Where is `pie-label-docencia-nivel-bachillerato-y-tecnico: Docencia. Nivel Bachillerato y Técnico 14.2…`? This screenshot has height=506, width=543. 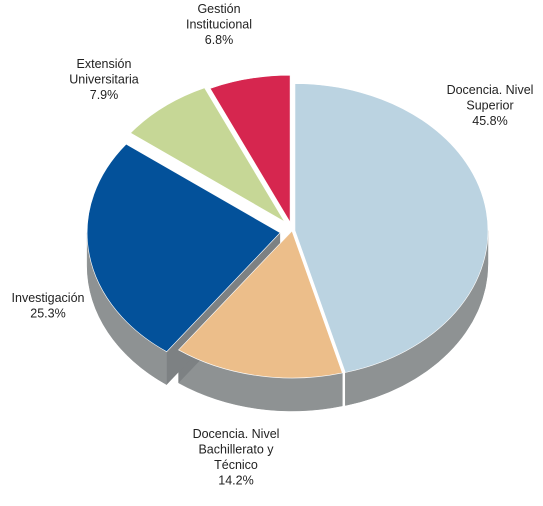 pie-label-docencia-nivel-bachillerato-y-tecnico: Docencia. Nivel Bachillerato y Técnico 14.2… is located at coordinates (236, 457).